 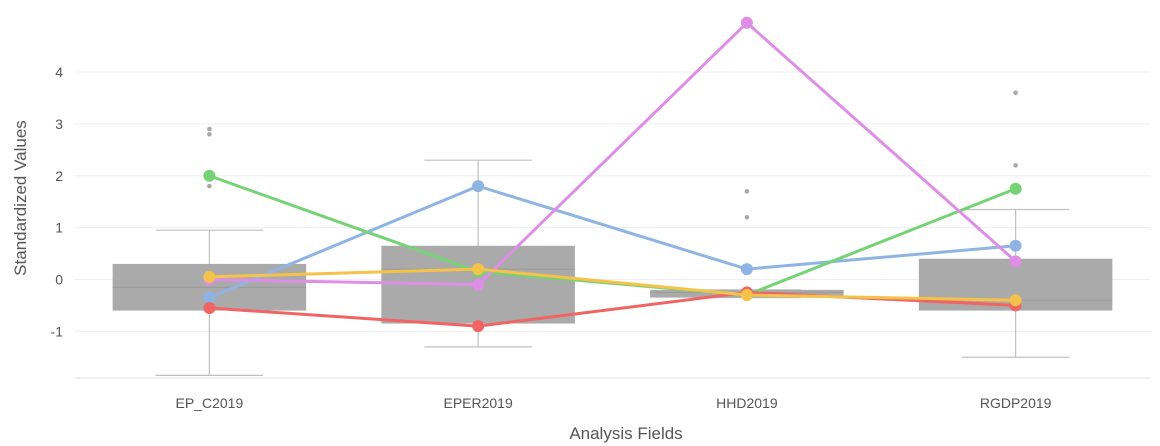 I want to click on y-tick-label: -1, so click(x=57, y=331).